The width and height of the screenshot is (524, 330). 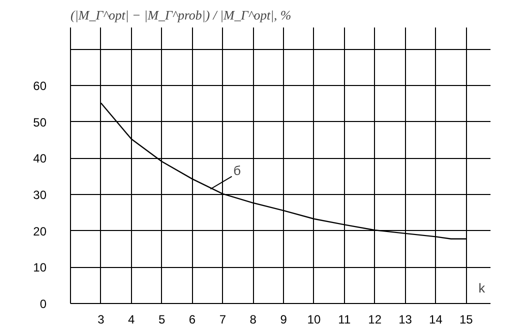 What do you see at coordinates (284, 319) in the screenshot?
I see `x-tick-label: 9` at bounding box center [284, 319].